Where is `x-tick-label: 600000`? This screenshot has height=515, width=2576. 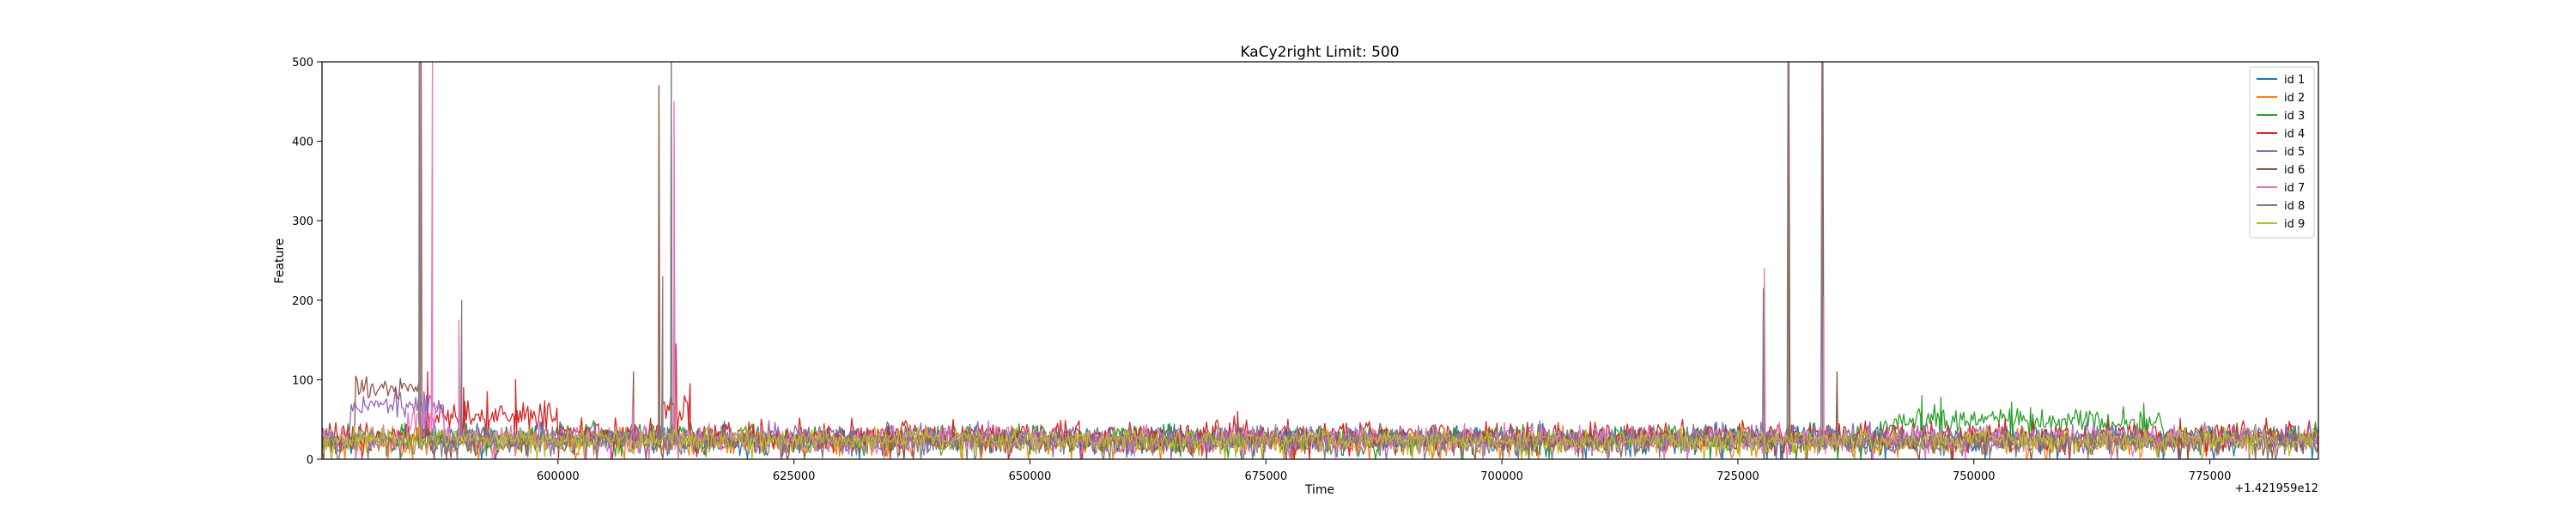
x-tick-label: 600000 is located at coordinates (558, 476).